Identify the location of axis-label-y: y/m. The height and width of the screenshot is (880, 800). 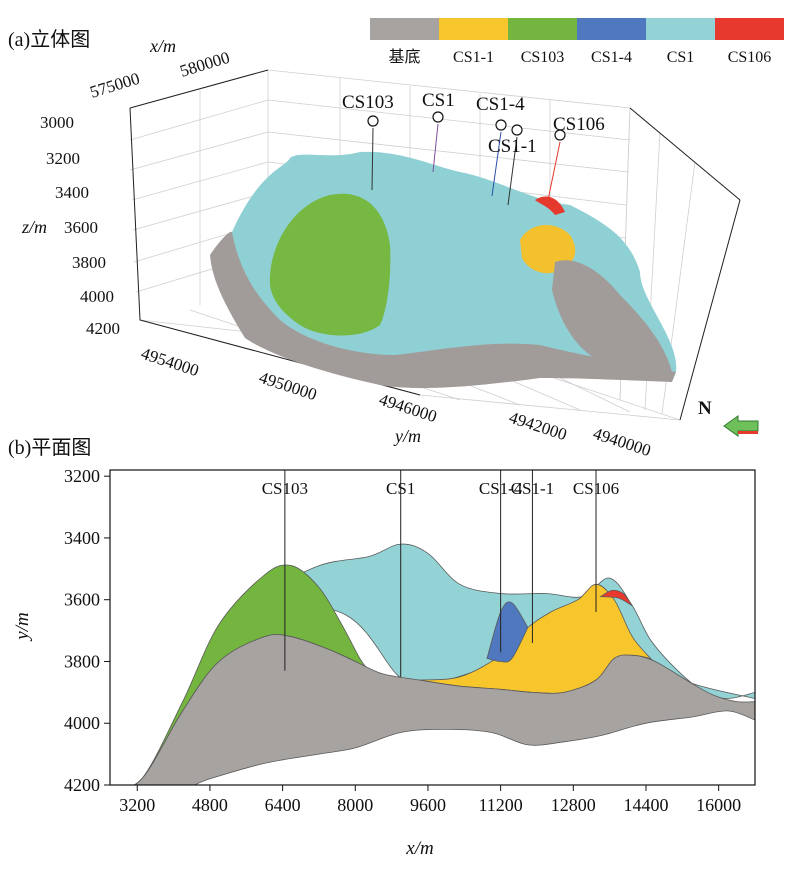
(407, 436).